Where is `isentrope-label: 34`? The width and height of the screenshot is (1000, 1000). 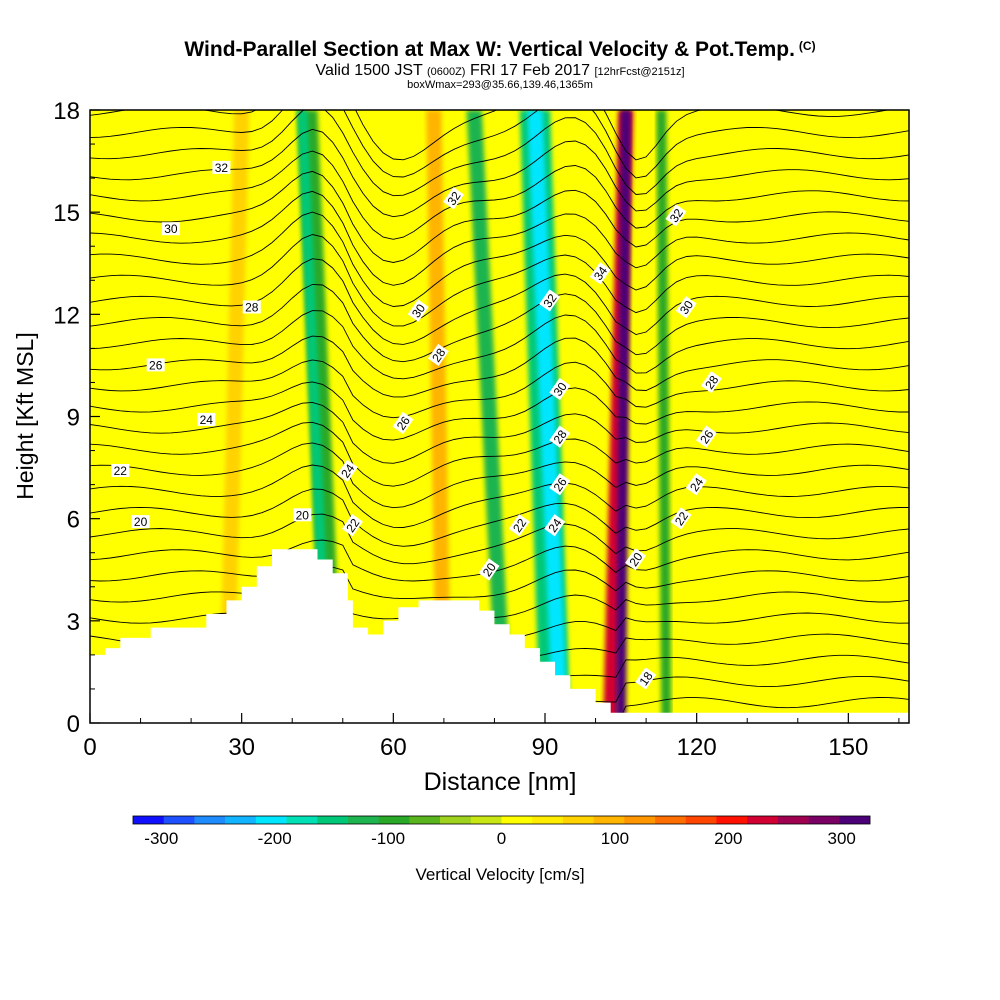
isentrope-label: 34 is located at coordinates (600, 273).